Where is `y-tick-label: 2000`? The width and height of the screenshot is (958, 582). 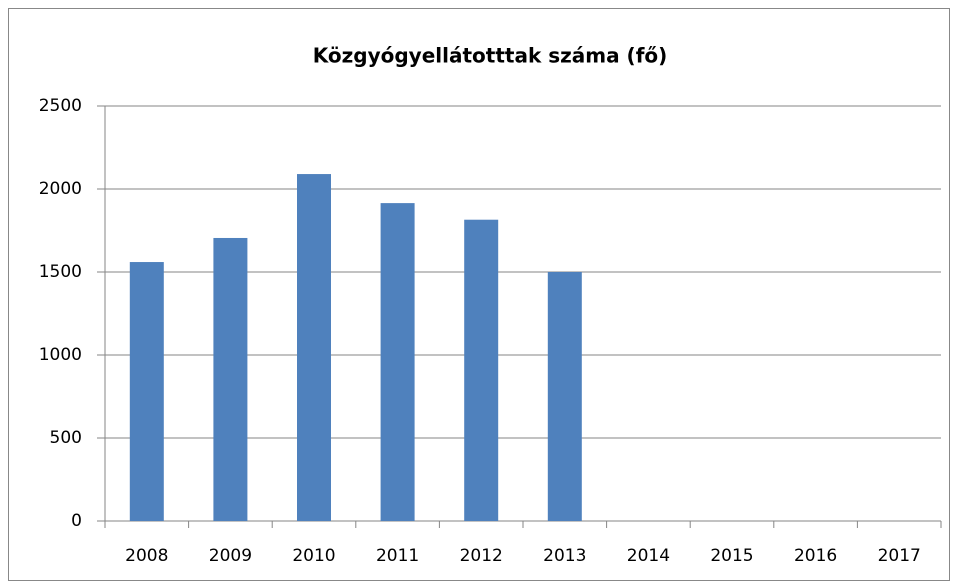 y-tick-label: 2000 is located at coordinates (60, 189).